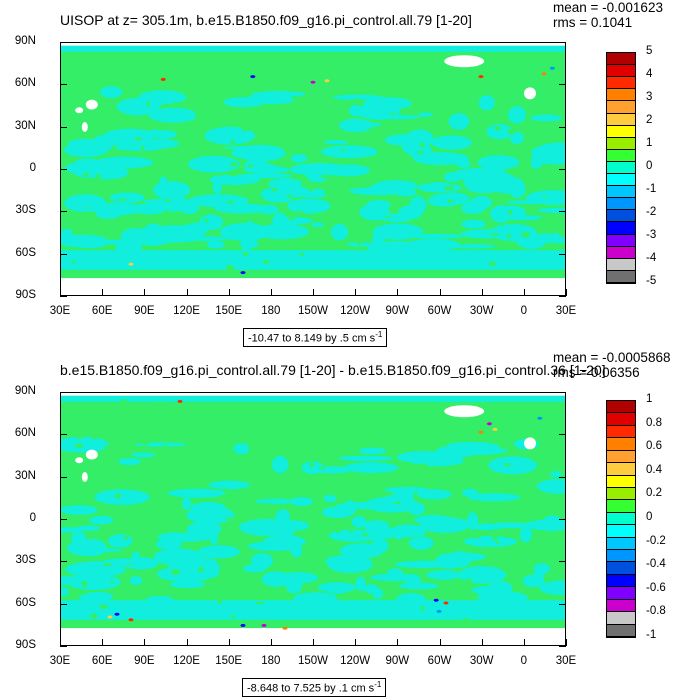 The width and height of the screenshot is (700, 700). Describe the element at coordinates (656, 587) in the screenshot. I see `colorbar-label: -0.6` at that location.